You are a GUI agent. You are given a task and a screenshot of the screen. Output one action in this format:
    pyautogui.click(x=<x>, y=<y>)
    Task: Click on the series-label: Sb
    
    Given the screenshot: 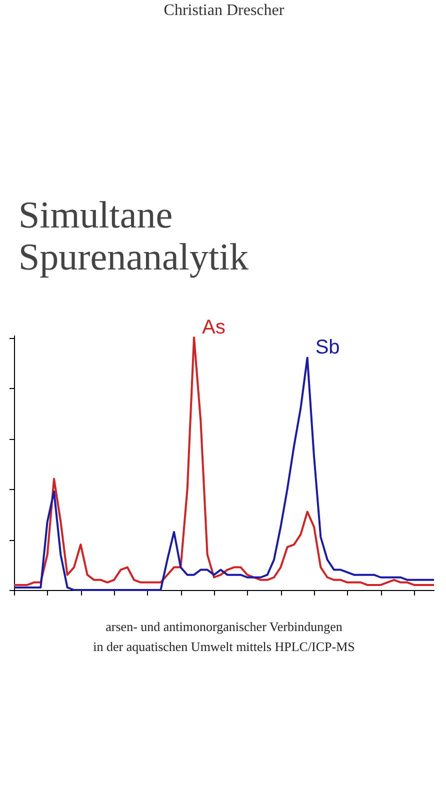 What is the action you would take?
    pyautogui.click(x=327, y=347)
    